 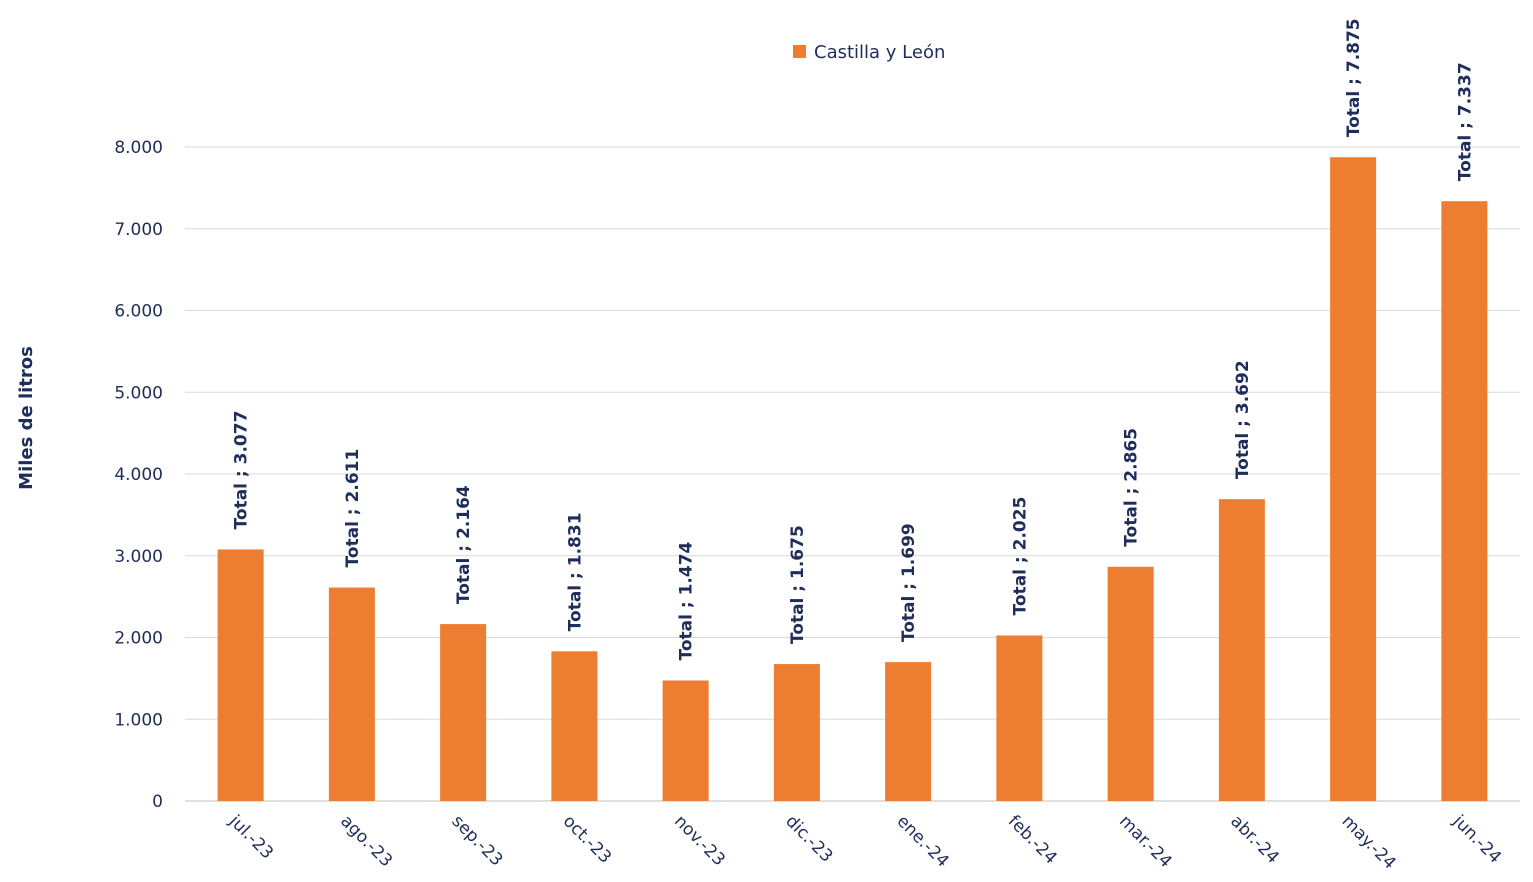 I want to click on legend: Castilla y León, so click(x=869, y=52).